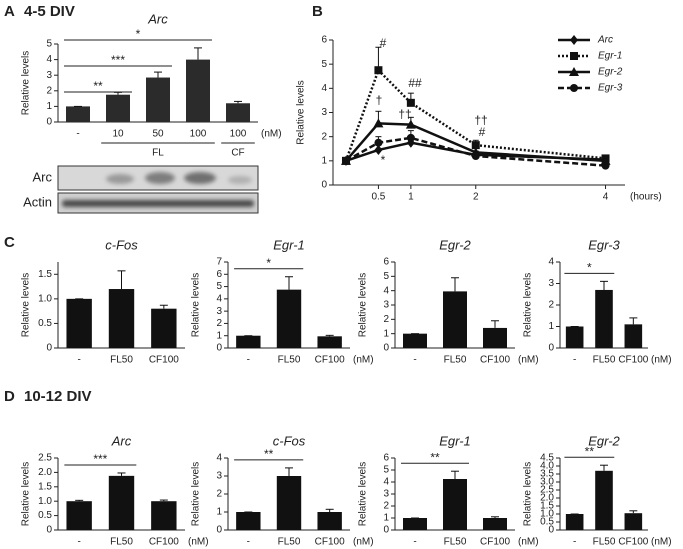 The image size is (683, 549). I want to click on x-tick-label: 1, so click(411, 197).